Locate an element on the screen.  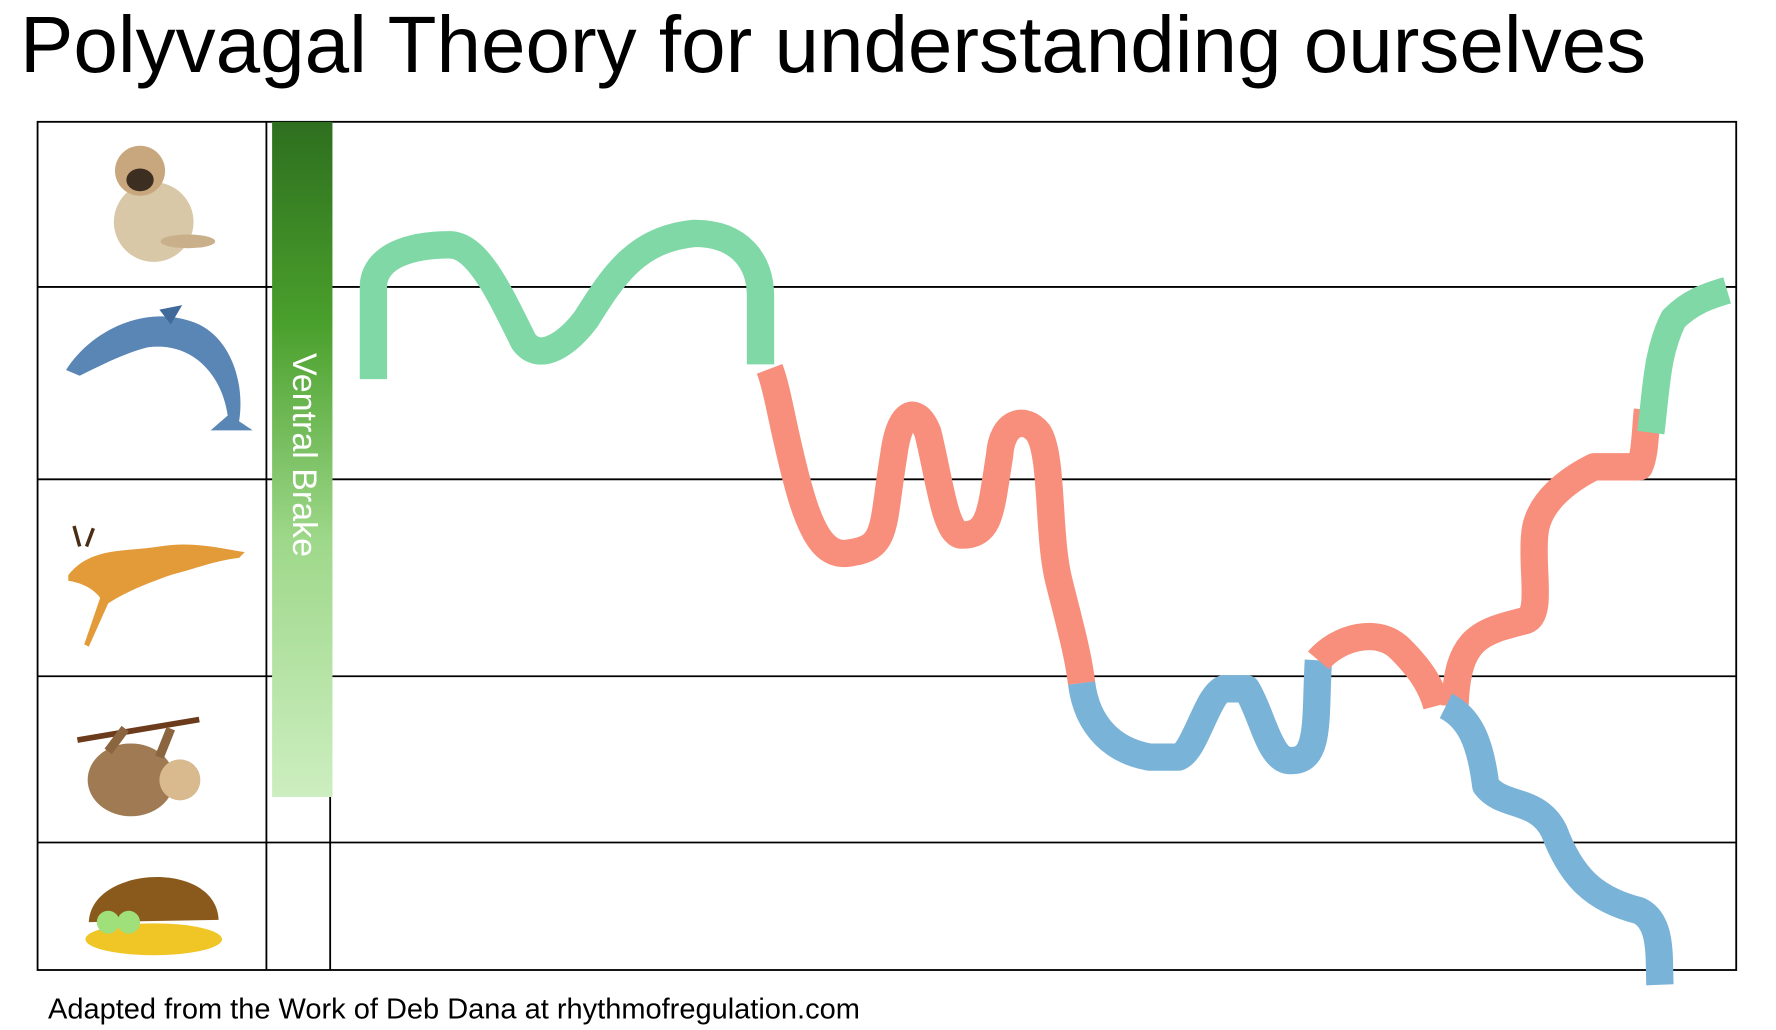
brake-bar is located at coordinates (302, 459).